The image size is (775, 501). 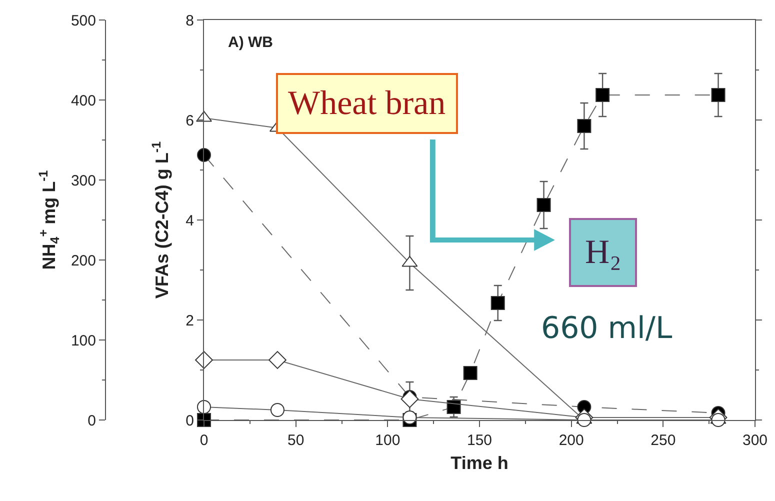 I want to click on y-tick-label: 0, so click(x=190, y=421).